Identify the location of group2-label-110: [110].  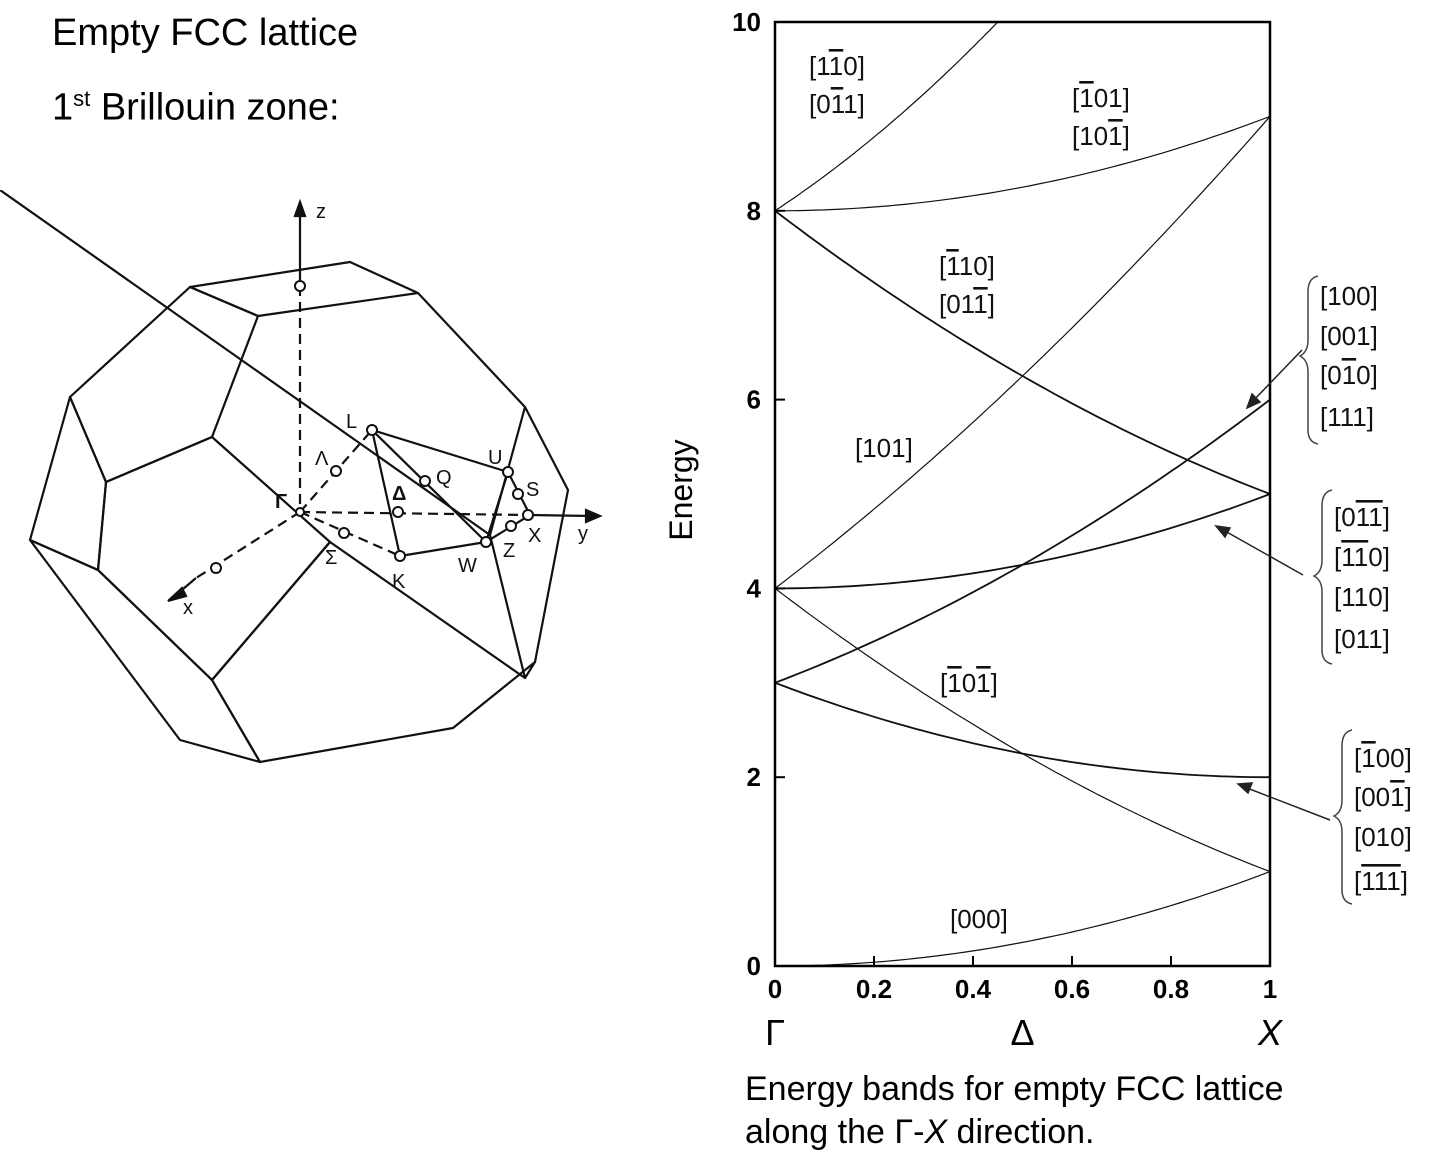
(1362, 597).